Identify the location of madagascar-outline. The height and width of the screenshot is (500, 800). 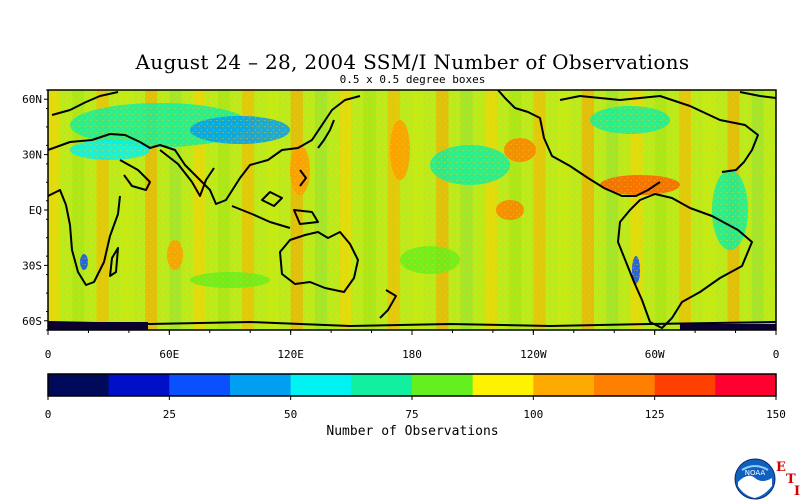
(114, 262).